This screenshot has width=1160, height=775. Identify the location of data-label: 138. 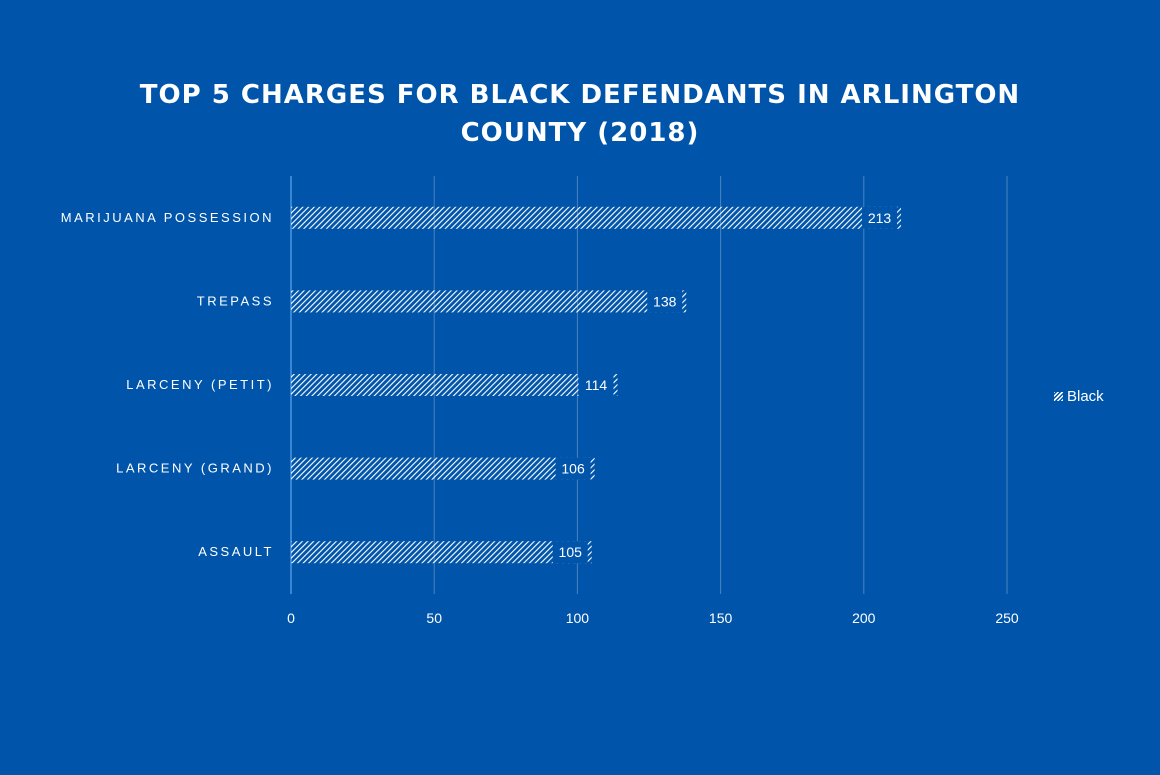
(665, 301).